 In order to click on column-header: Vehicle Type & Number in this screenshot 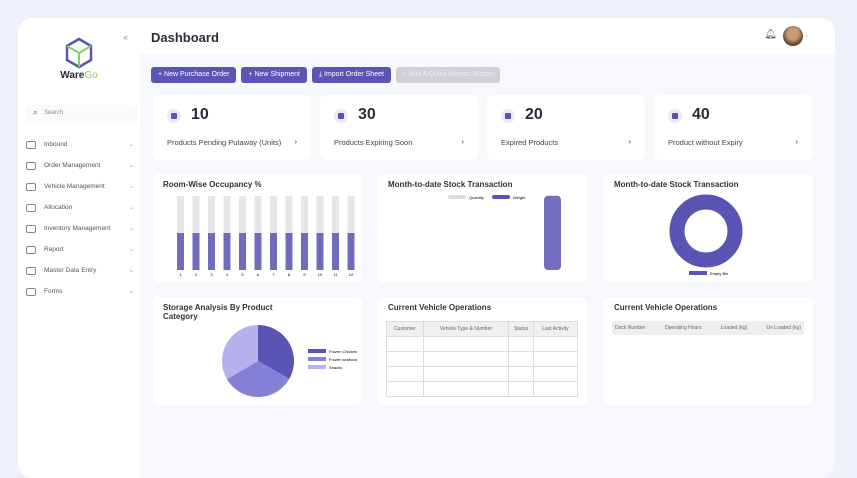, I will do `click(466, 329)`.